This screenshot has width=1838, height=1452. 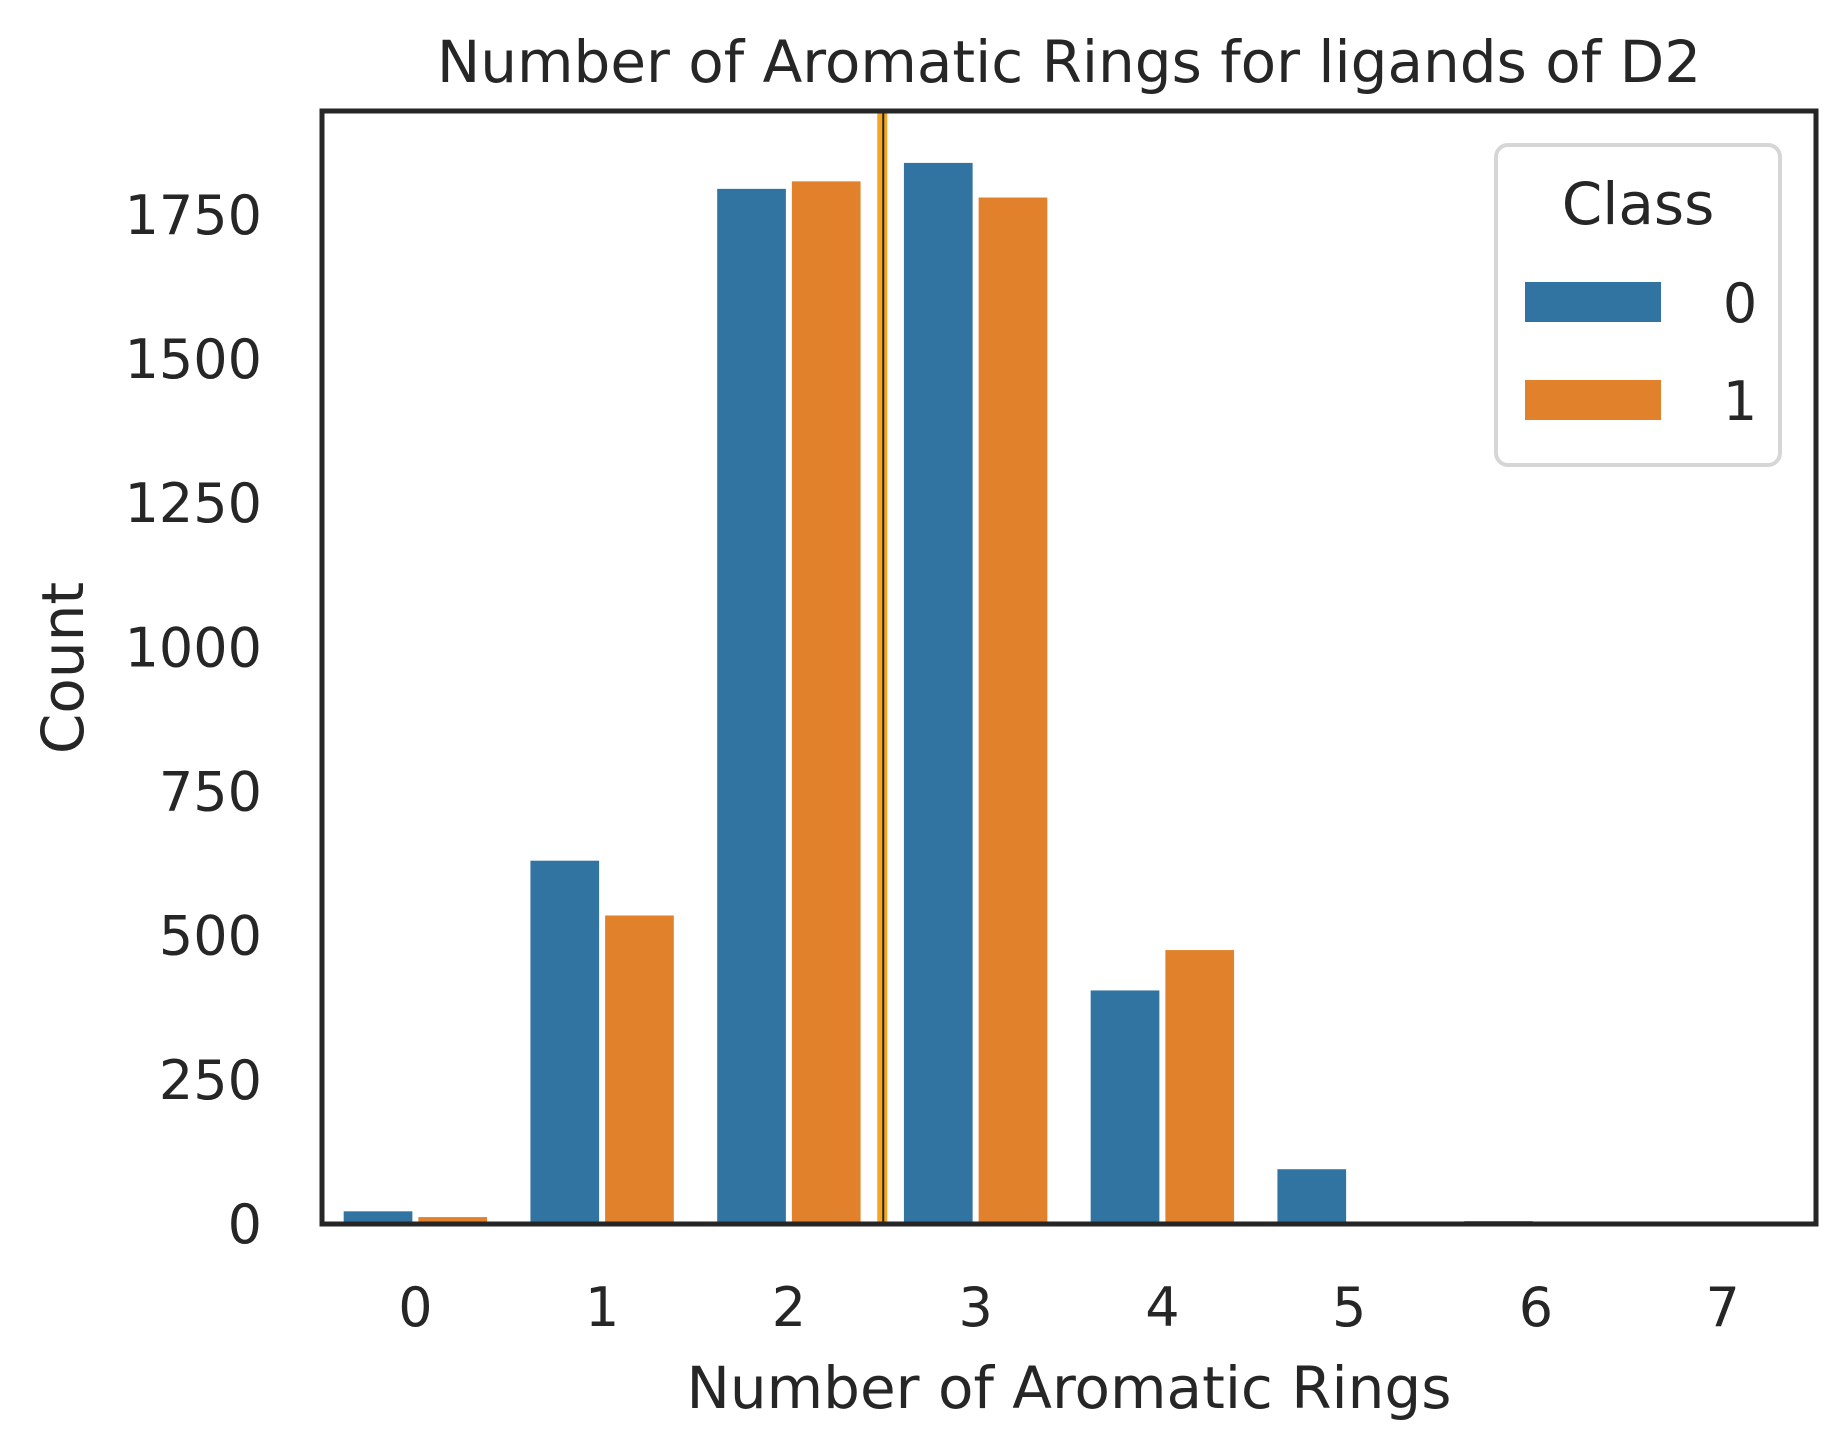 I want to click on x-tick-label: 7, so click(x=1722, y=1307).